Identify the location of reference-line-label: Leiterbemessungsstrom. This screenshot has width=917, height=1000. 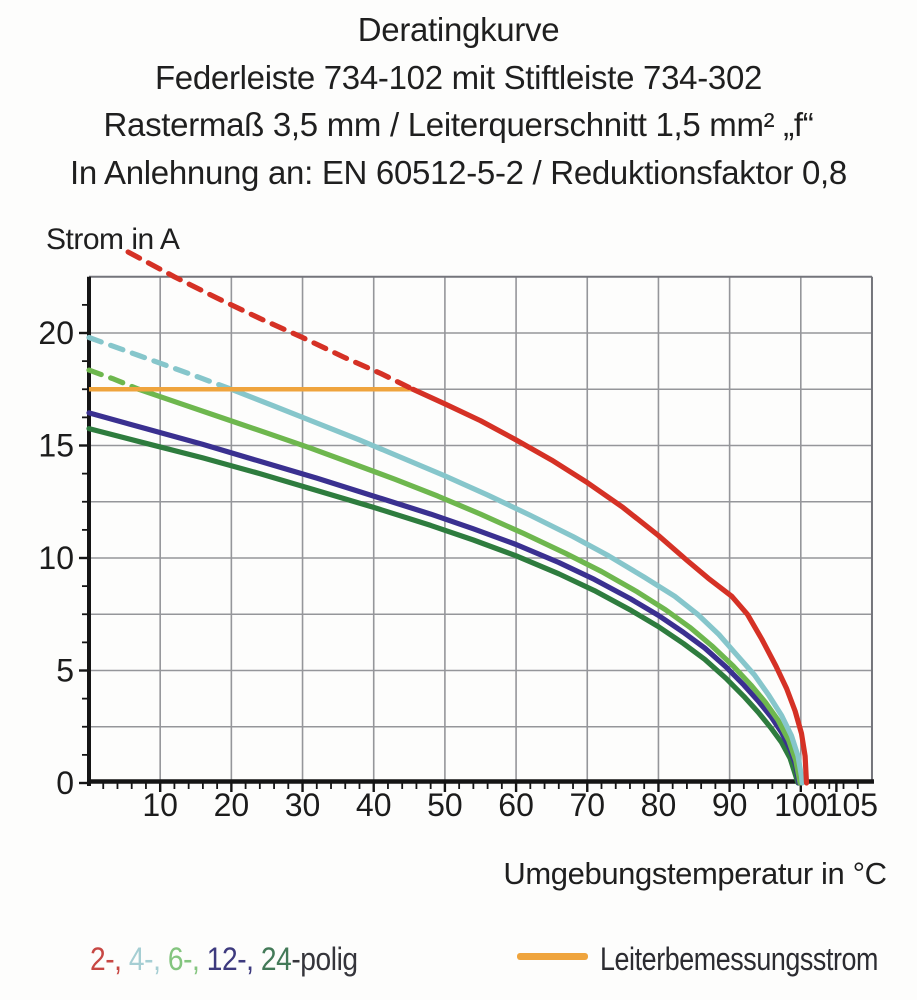
(739, 959).